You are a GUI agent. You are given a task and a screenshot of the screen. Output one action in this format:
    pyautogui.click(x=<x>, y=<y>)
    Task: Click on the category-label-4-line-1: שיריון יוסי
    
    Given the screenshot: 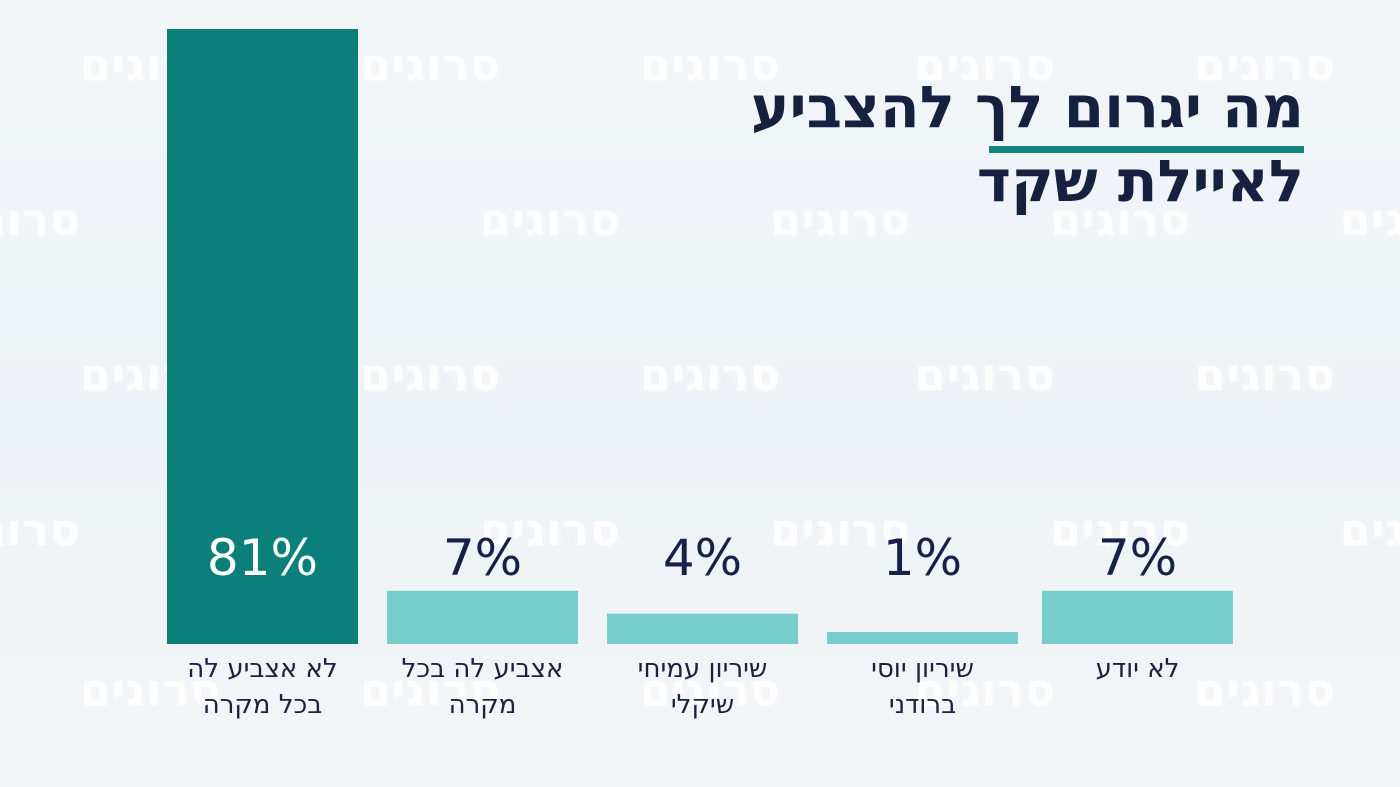 What is the action you would take?
    pyautogui.click(x=922, y=669)
    